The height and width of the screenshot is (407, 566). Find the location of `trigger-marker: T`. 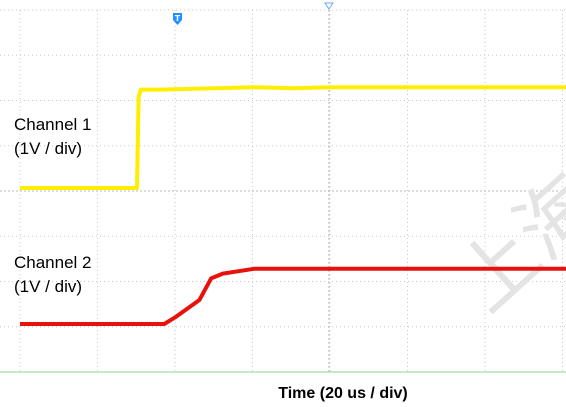

trigger-marker: T is located at coordinates (253, 13).